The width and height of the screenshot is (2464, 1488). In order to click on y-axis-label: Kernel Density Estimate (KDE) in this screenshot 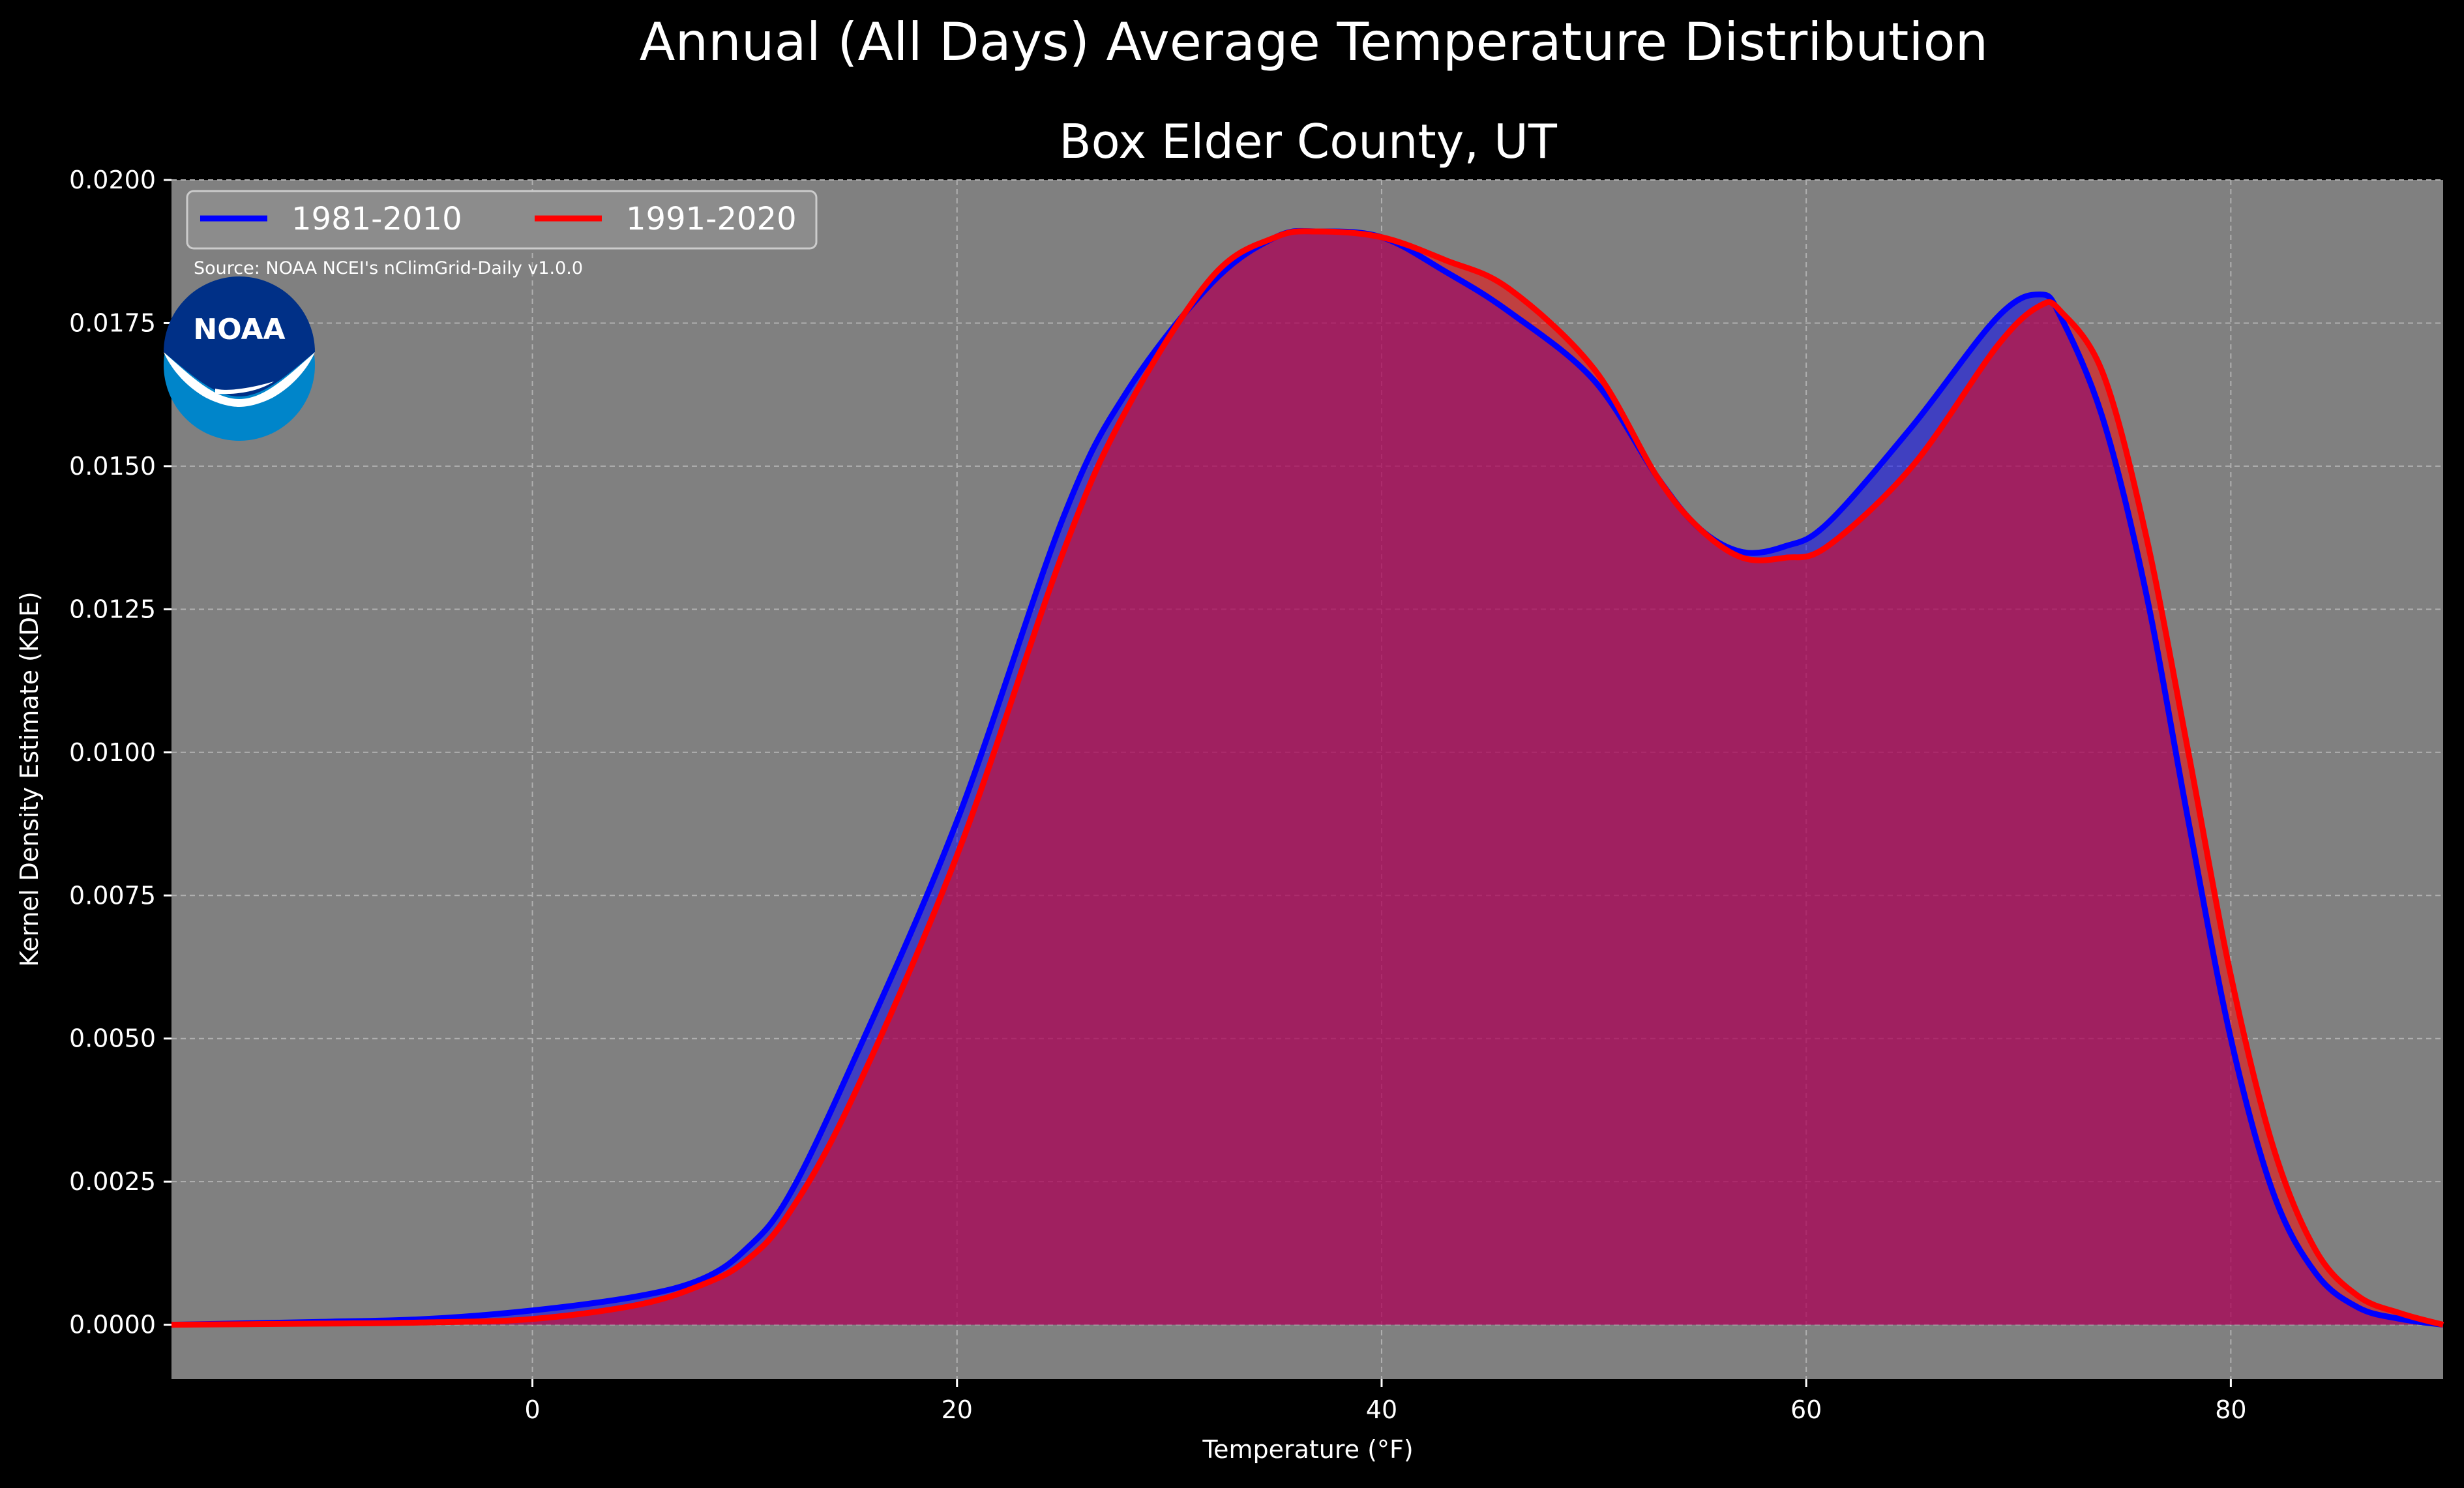, I will do `click(29, 779)`.